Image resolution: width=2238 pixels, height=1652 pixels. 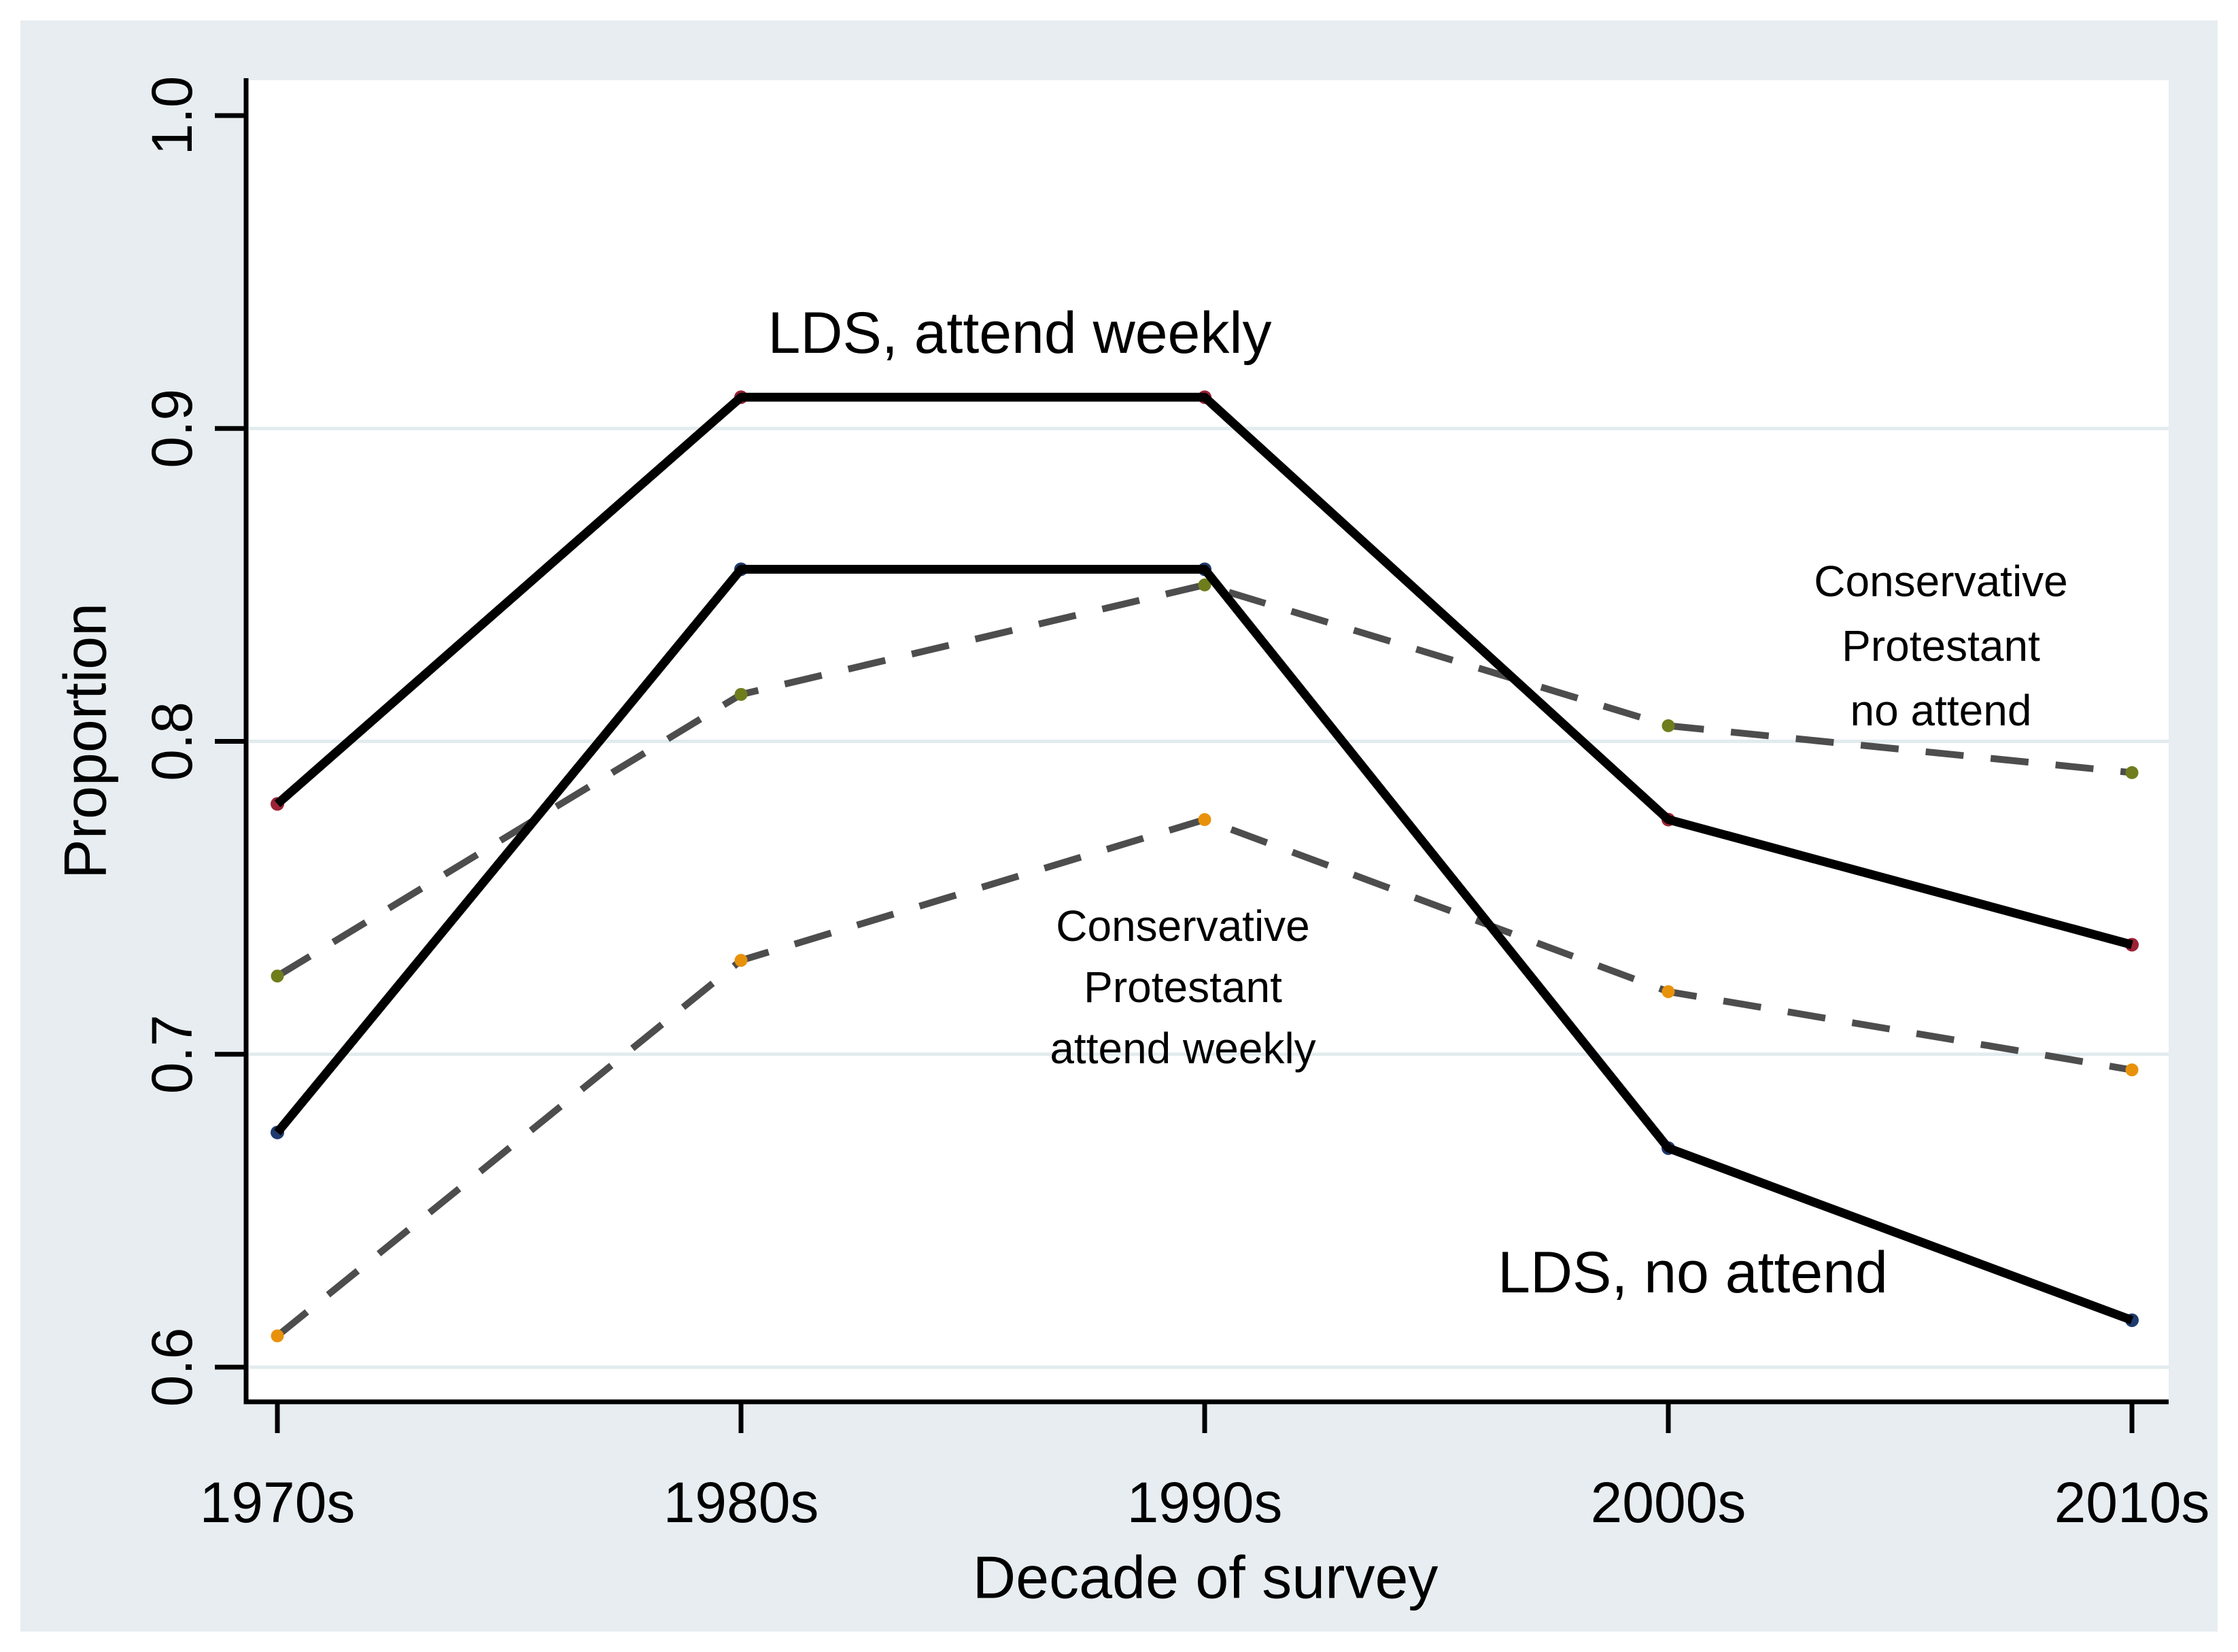 What do you see at coordinates (741, 694) in the screenshot?
I see `marker-conservative-protestant-no-attend-1980s` at bounding box center [741, 694].